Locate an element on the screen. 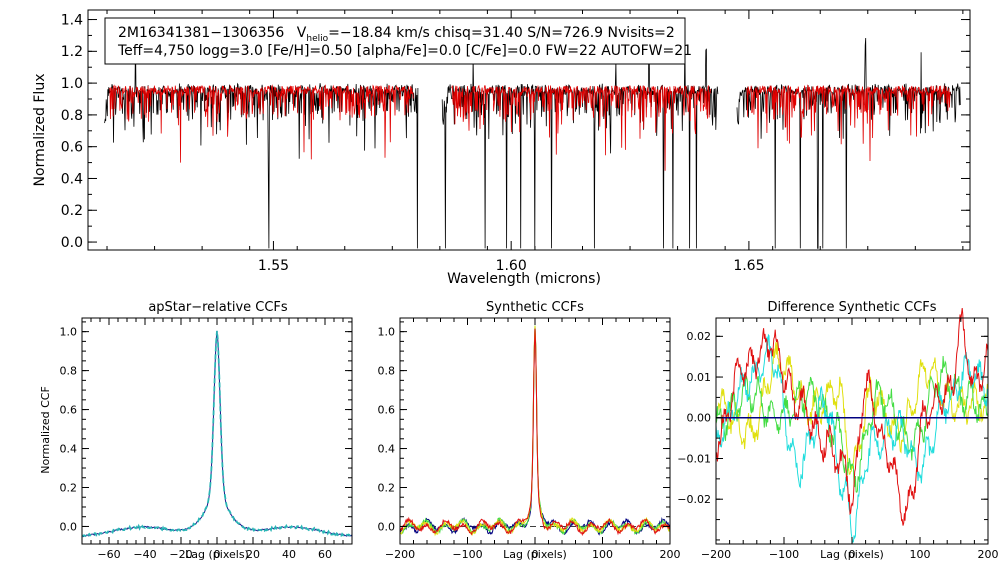 This screenshot has height=576, width=1008. x-tick-label: 20 is located at coordinates (253, 554).